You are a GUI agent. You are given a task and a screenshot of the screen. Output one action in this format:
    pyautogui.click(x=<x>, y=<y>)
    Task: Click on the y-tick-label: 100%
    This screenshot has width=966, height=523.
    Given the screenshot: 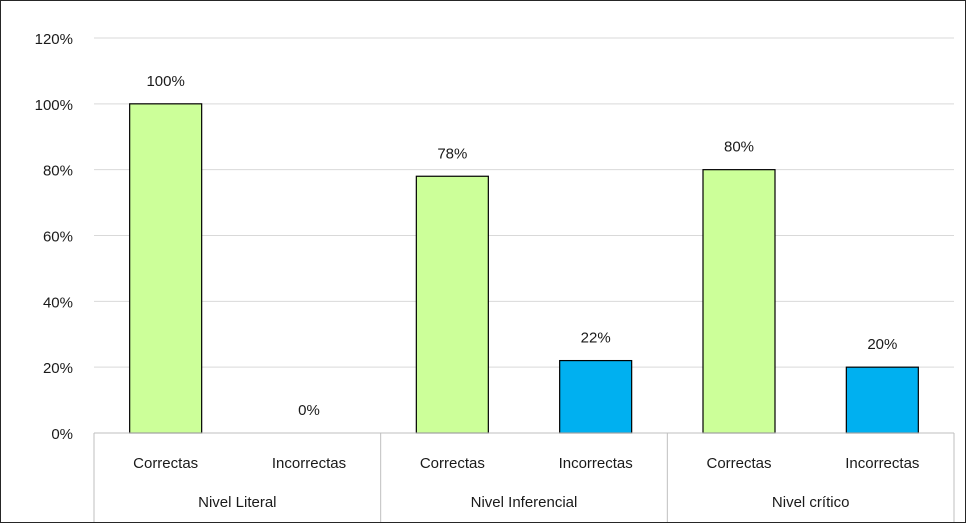 What is the action you would take?
    pyautogui.click(x=54, y=105)
    